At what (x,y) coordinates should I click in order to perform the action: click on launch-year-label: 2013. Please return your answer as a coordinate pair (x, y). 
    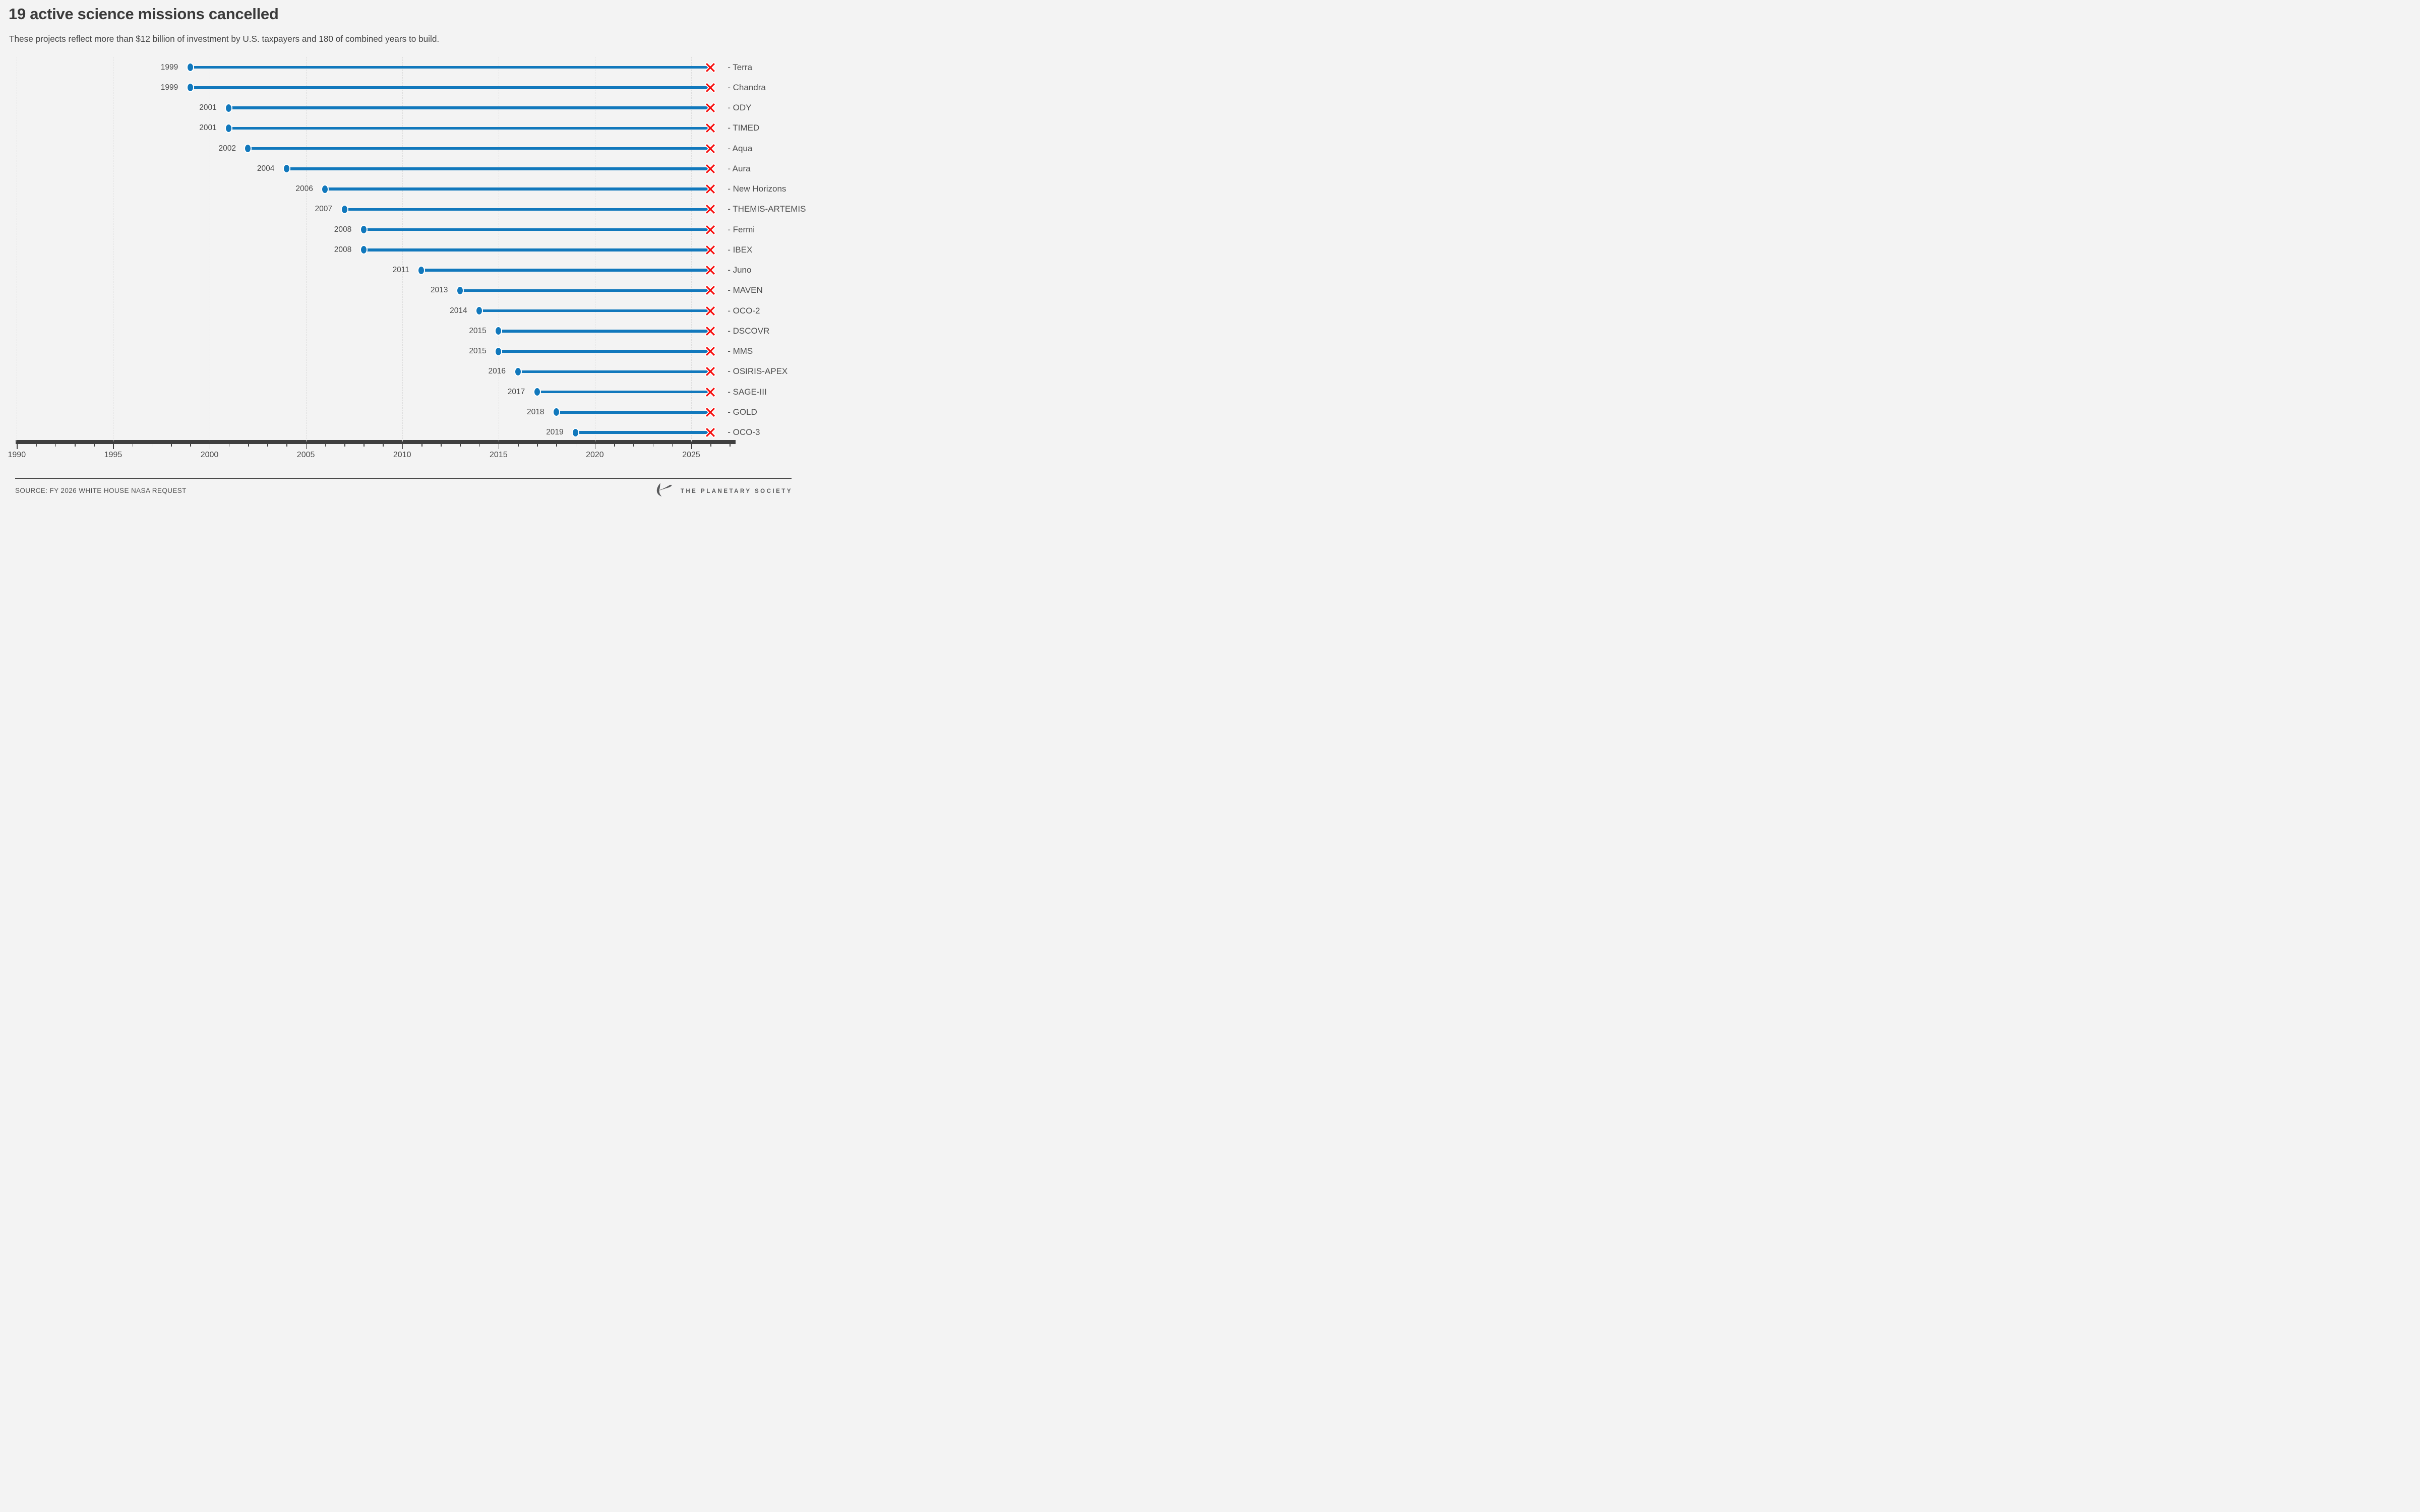
    Looking at the image, I should click on (439, 290).